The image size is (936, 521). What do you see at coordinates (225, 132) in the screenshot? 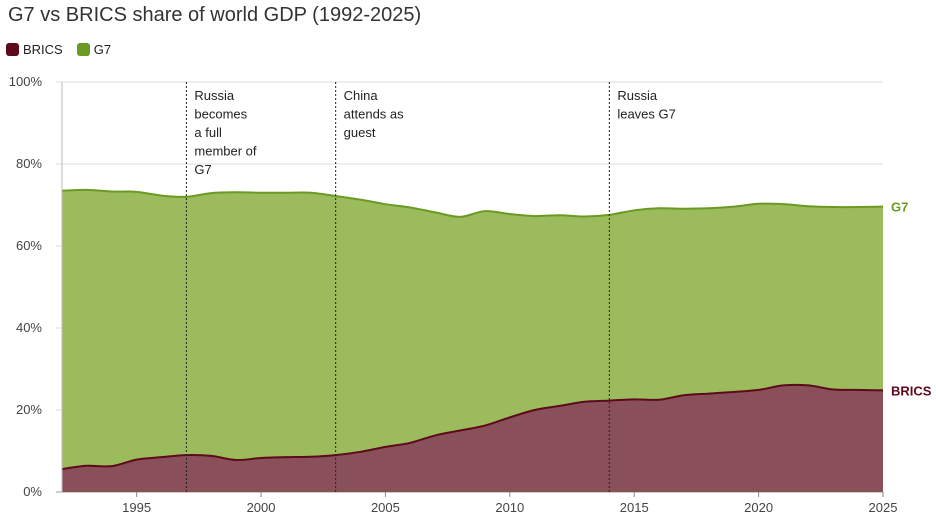
I see `annotation-text-1997: Russia becomes a full member of G7` at bounding box center [225, 132].